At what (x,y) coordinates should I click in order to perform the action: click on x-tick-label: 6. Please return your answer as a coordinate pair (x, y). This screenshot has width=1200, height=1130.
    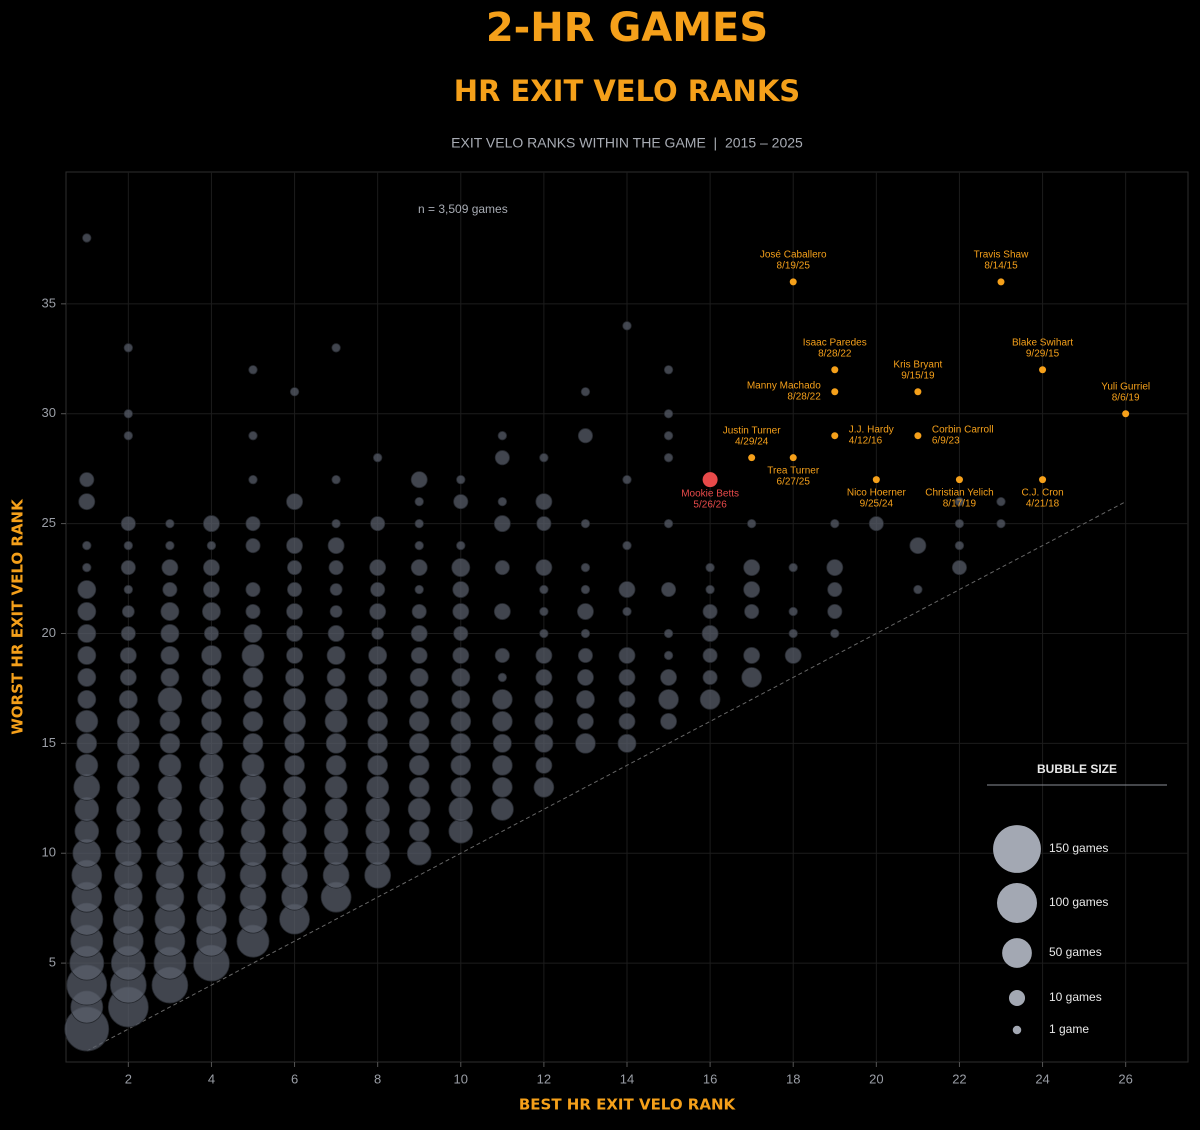
    Looking at the image, I should click on (294, 1078).